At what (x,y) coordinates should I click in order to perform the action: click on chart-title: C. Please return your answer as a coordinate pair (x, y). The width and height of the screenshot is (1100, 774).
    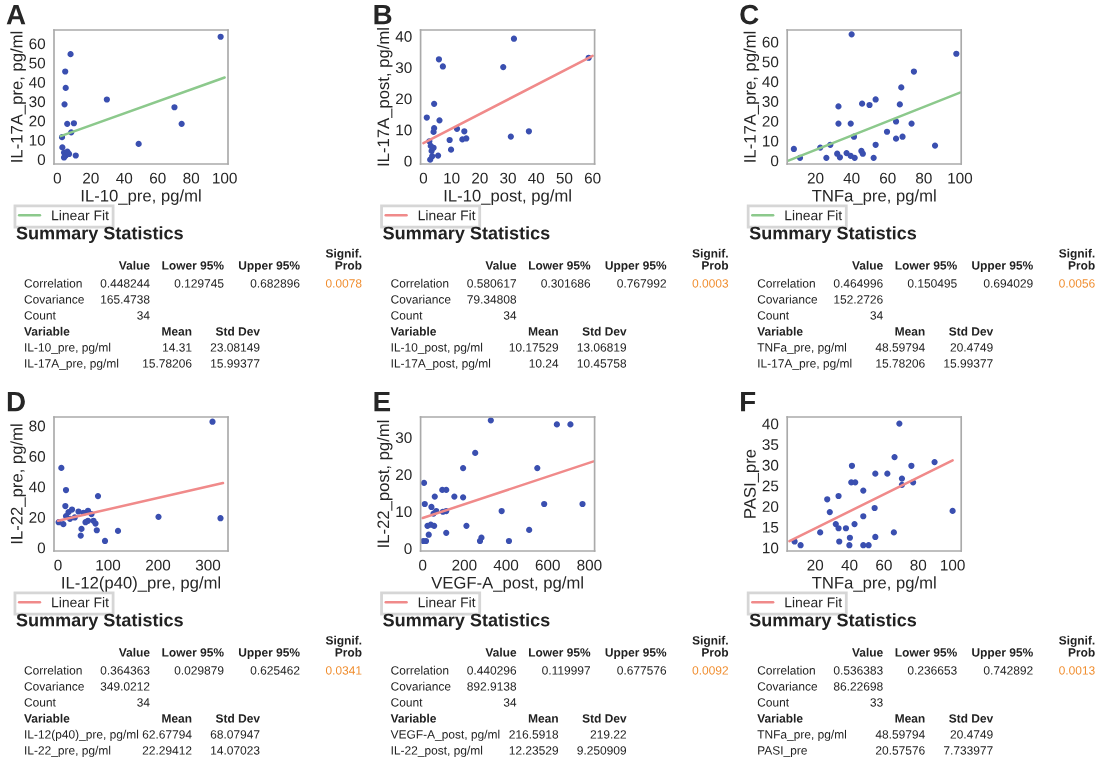
    Looking at the image, I should click on (749, 14).